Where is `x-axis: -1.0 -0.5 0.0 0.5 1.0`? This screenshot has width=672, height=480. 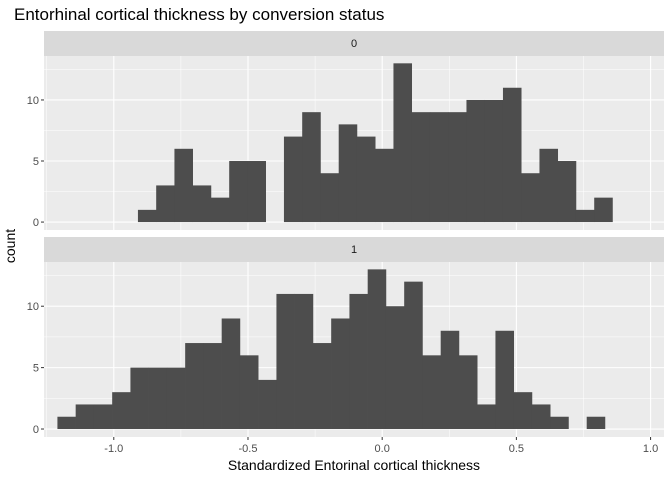 x-axis: -1.0 -0.5 0.0 0.5 1.0 is located at coordinates (381, 446).